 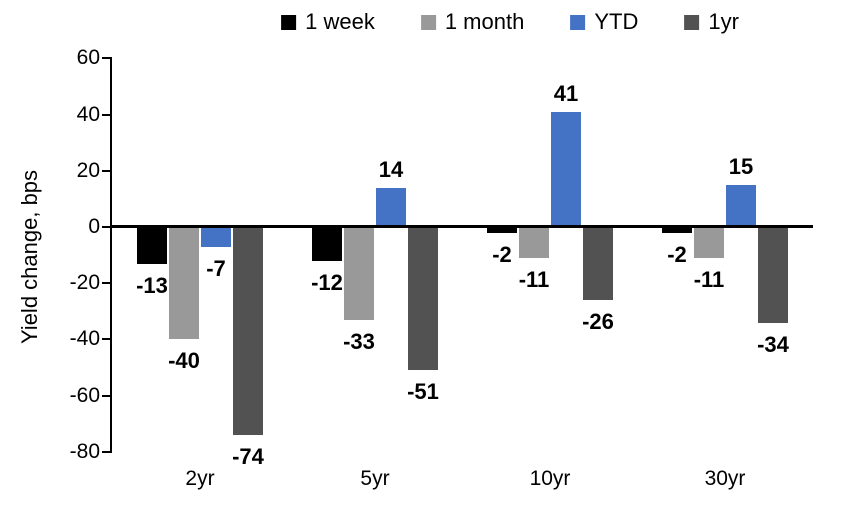 What do you see at coordinates (84, 451) in the screenshot?
I see `y-axis-tick-label: -80` at bounding box center [84, 451].